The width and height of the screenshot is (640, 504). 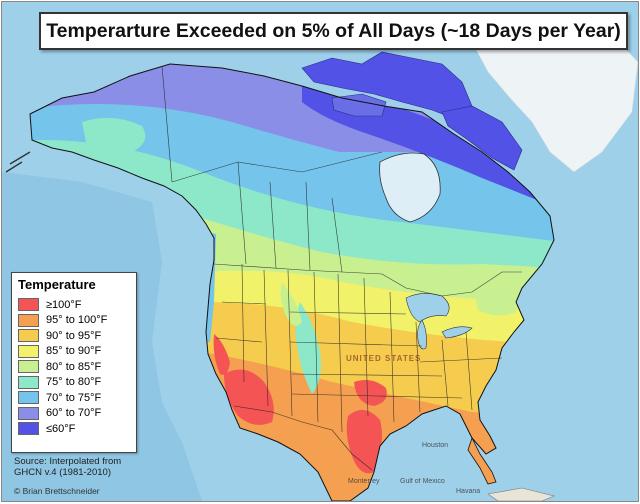 What do you see at coordinates (359, 105) in the screenshot?
I see `victoria-island` at bounding box center [359, 105].